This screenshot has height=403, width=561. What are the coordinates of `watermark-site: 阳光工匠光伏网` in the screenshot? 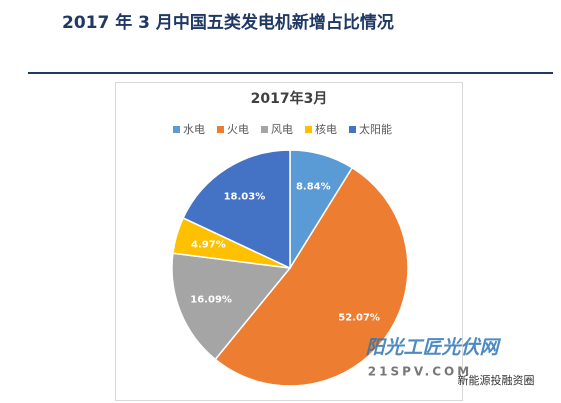 It's located at (433, 348).